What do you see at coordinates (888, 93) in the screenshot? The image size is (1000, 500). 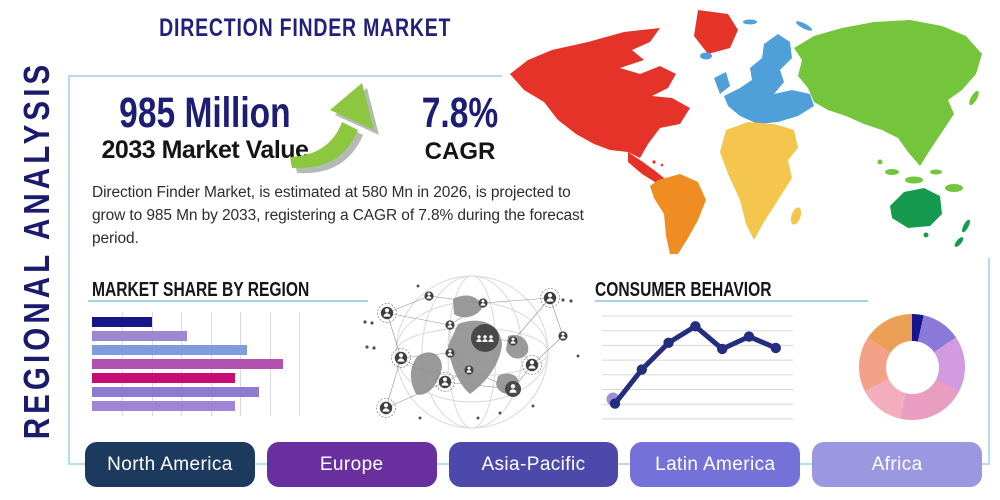 I see `continent-asia` at bounding box center [888, 93].